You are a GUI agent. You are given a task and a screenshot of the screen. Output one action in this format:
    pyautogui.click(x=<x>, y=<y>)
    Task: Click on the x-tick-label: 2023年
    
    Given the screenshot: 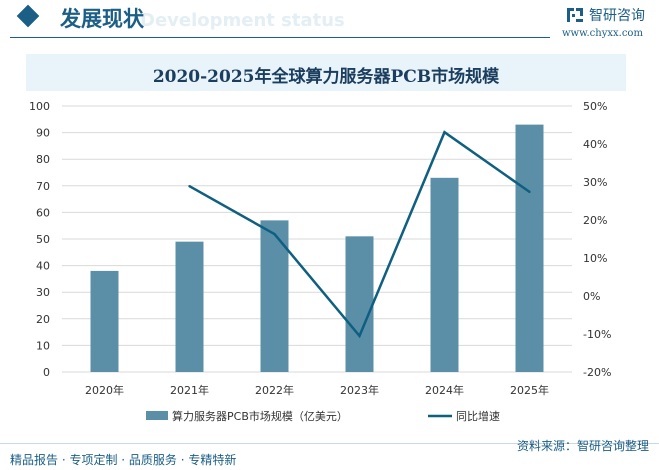 What is the action you would take?
    pyautogui.click(x=359, y=390)
    